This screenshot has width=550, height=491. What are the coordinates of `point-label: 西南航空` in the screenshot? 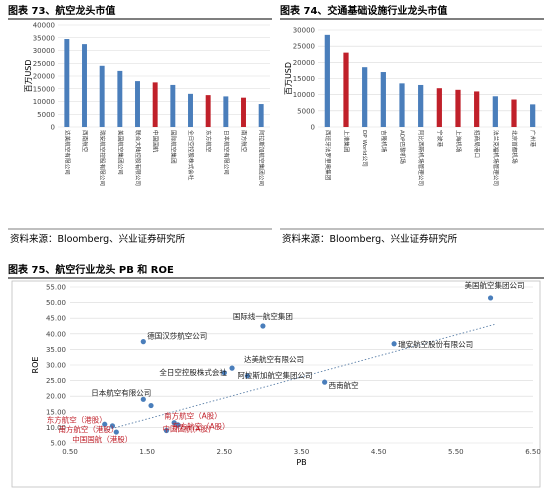 It's located at (344, 385).